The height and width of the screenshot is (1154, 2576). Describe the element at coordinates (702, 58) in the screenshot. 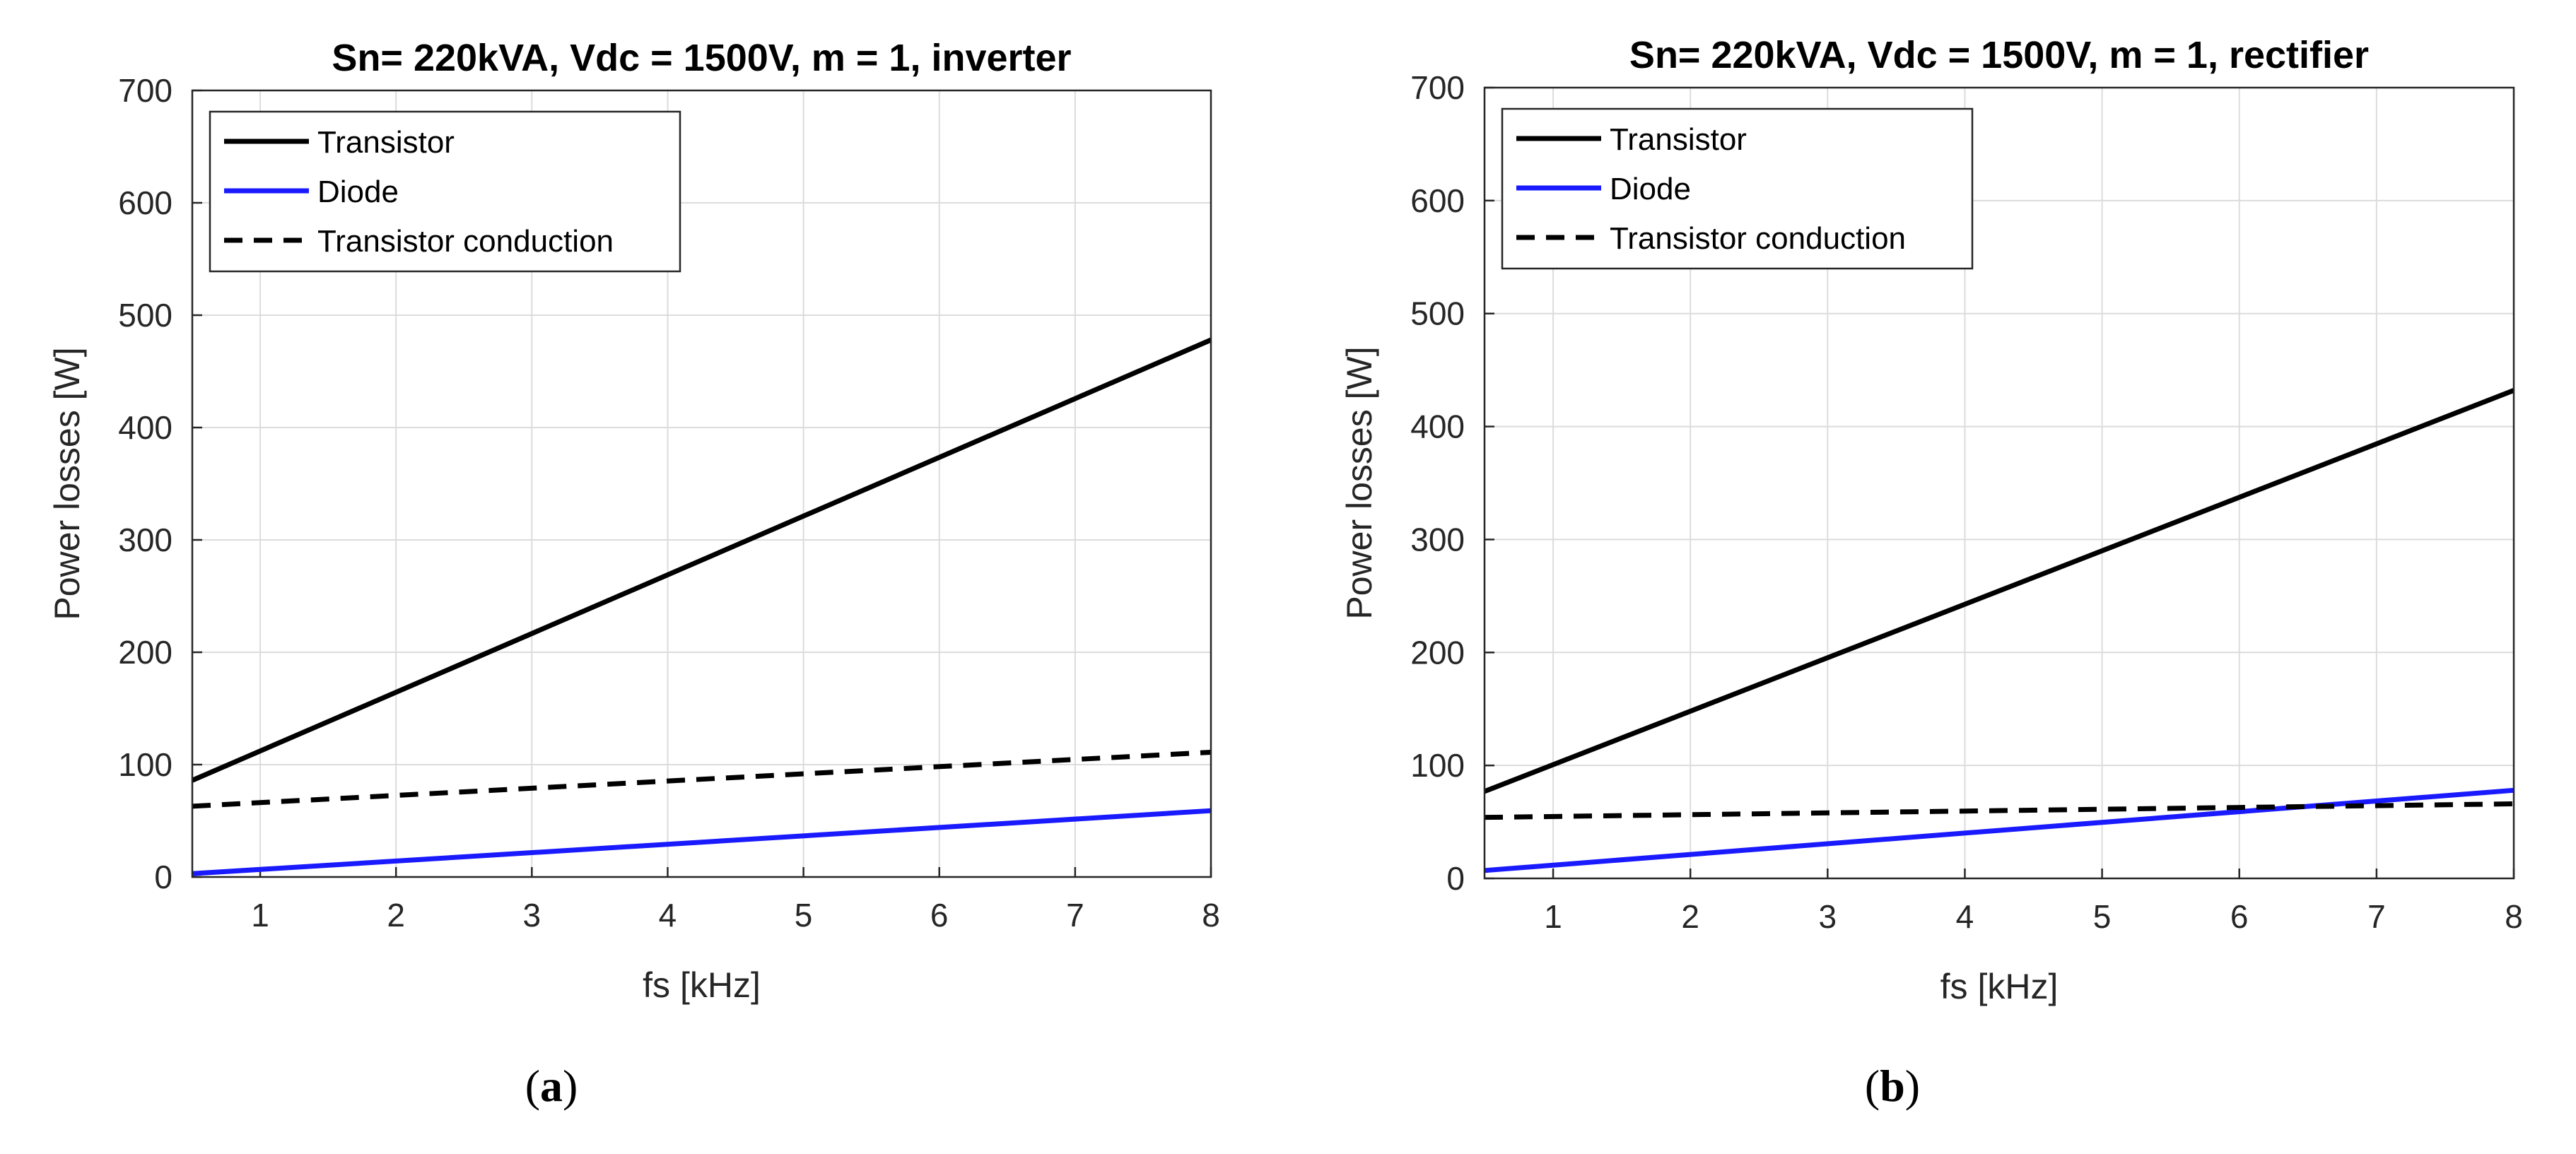

I see `chart-title: Sn= 220kVA, Vdc = 1500V, m = 1, inverter` at that location.